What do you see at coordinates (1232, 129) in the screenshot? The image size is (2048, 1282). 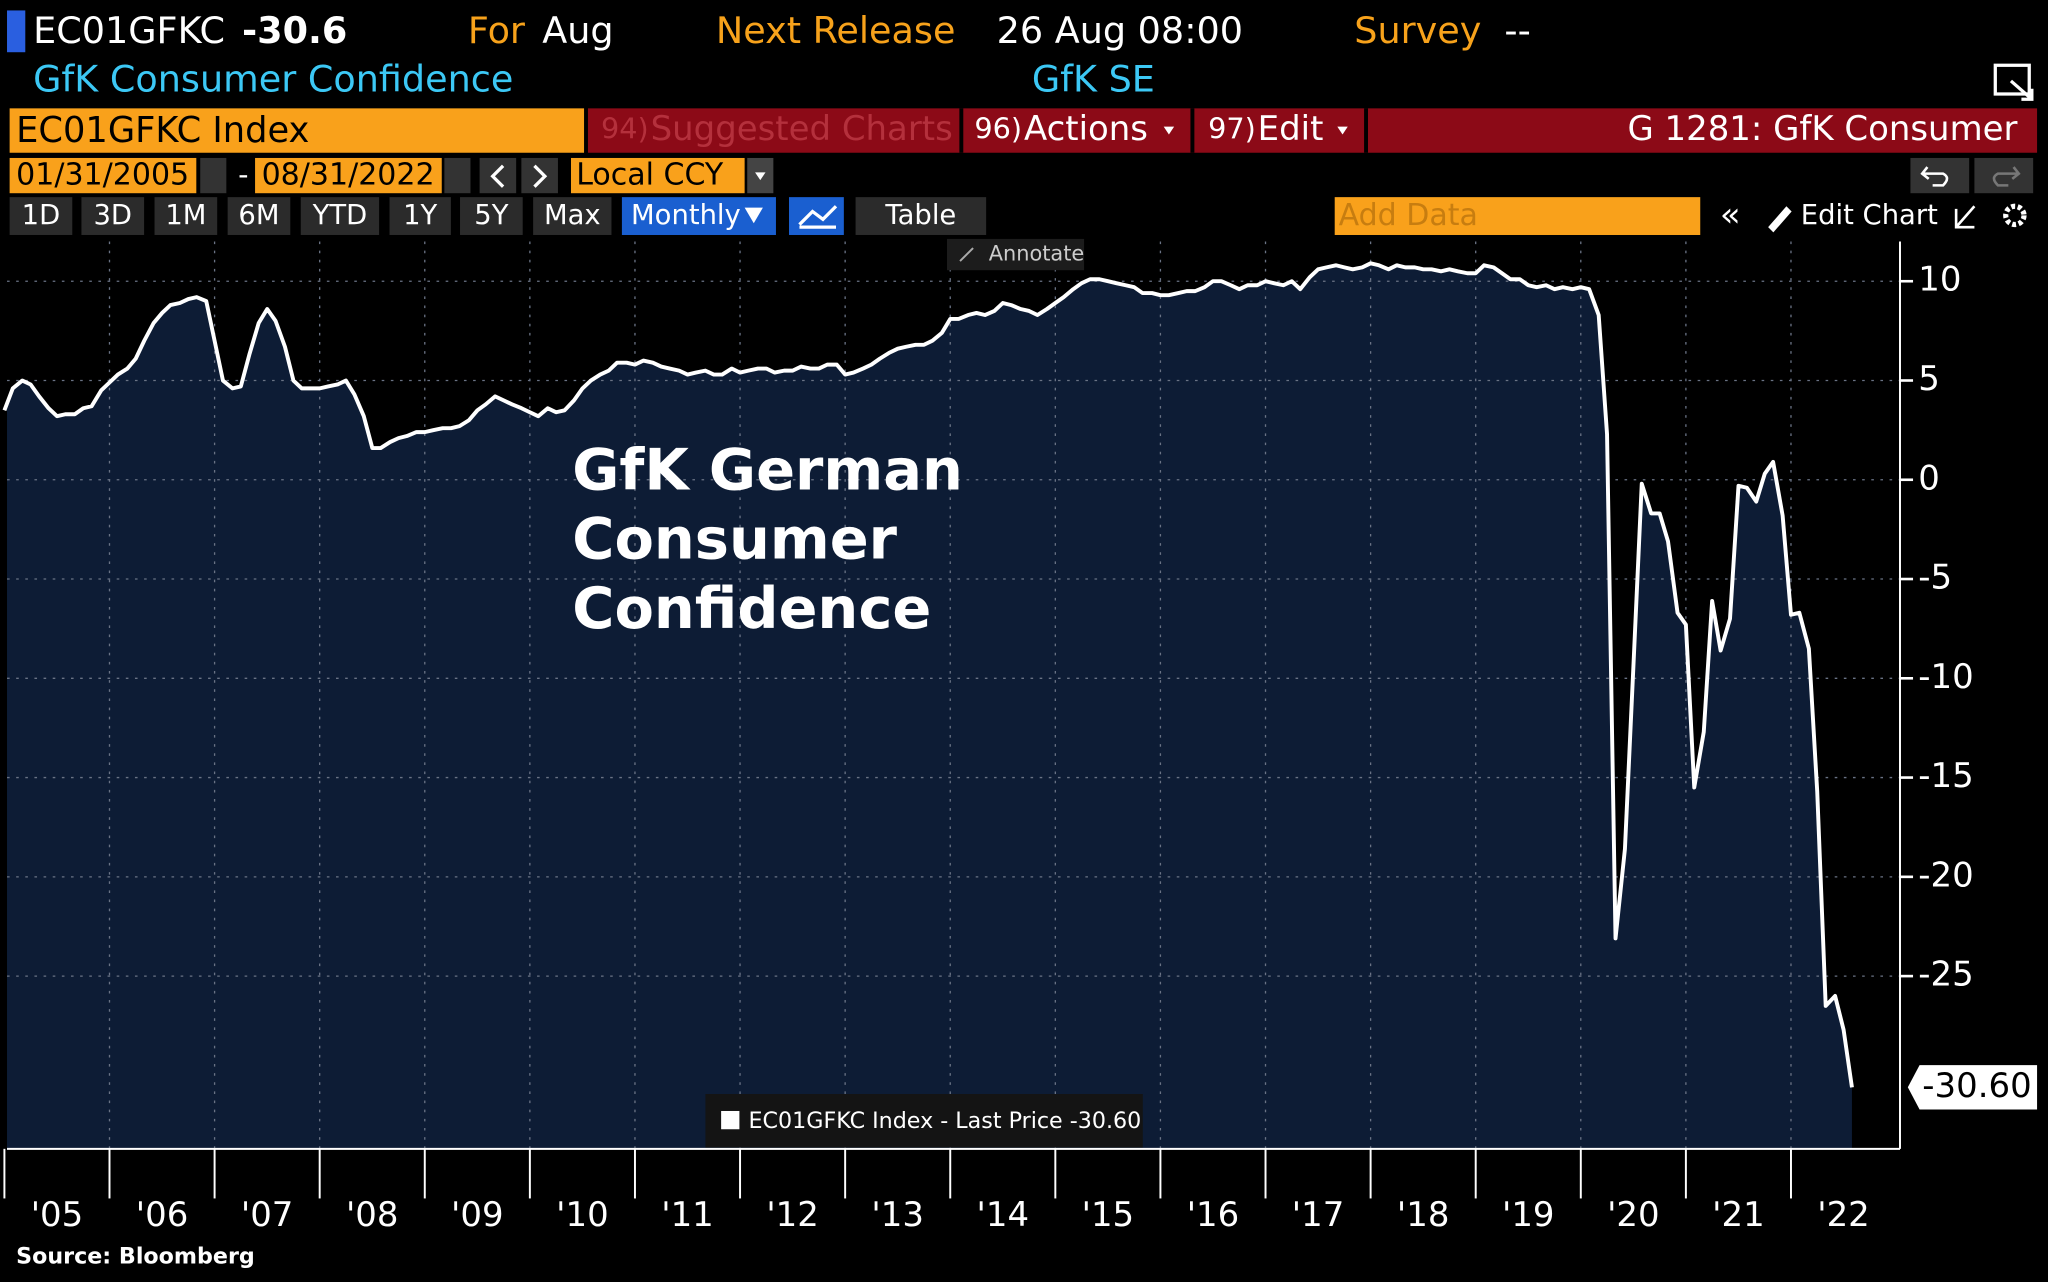 I see `menu-key: 97)` at bounding box center [1232, 129].